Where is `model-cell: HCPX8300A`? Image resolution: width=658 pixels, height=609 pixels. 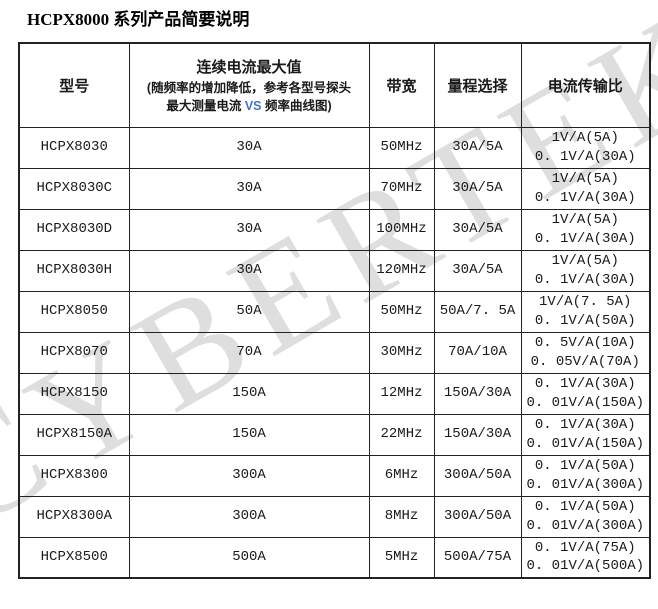
model-cell: HCPX8300A is located at coordinates (74, 516).